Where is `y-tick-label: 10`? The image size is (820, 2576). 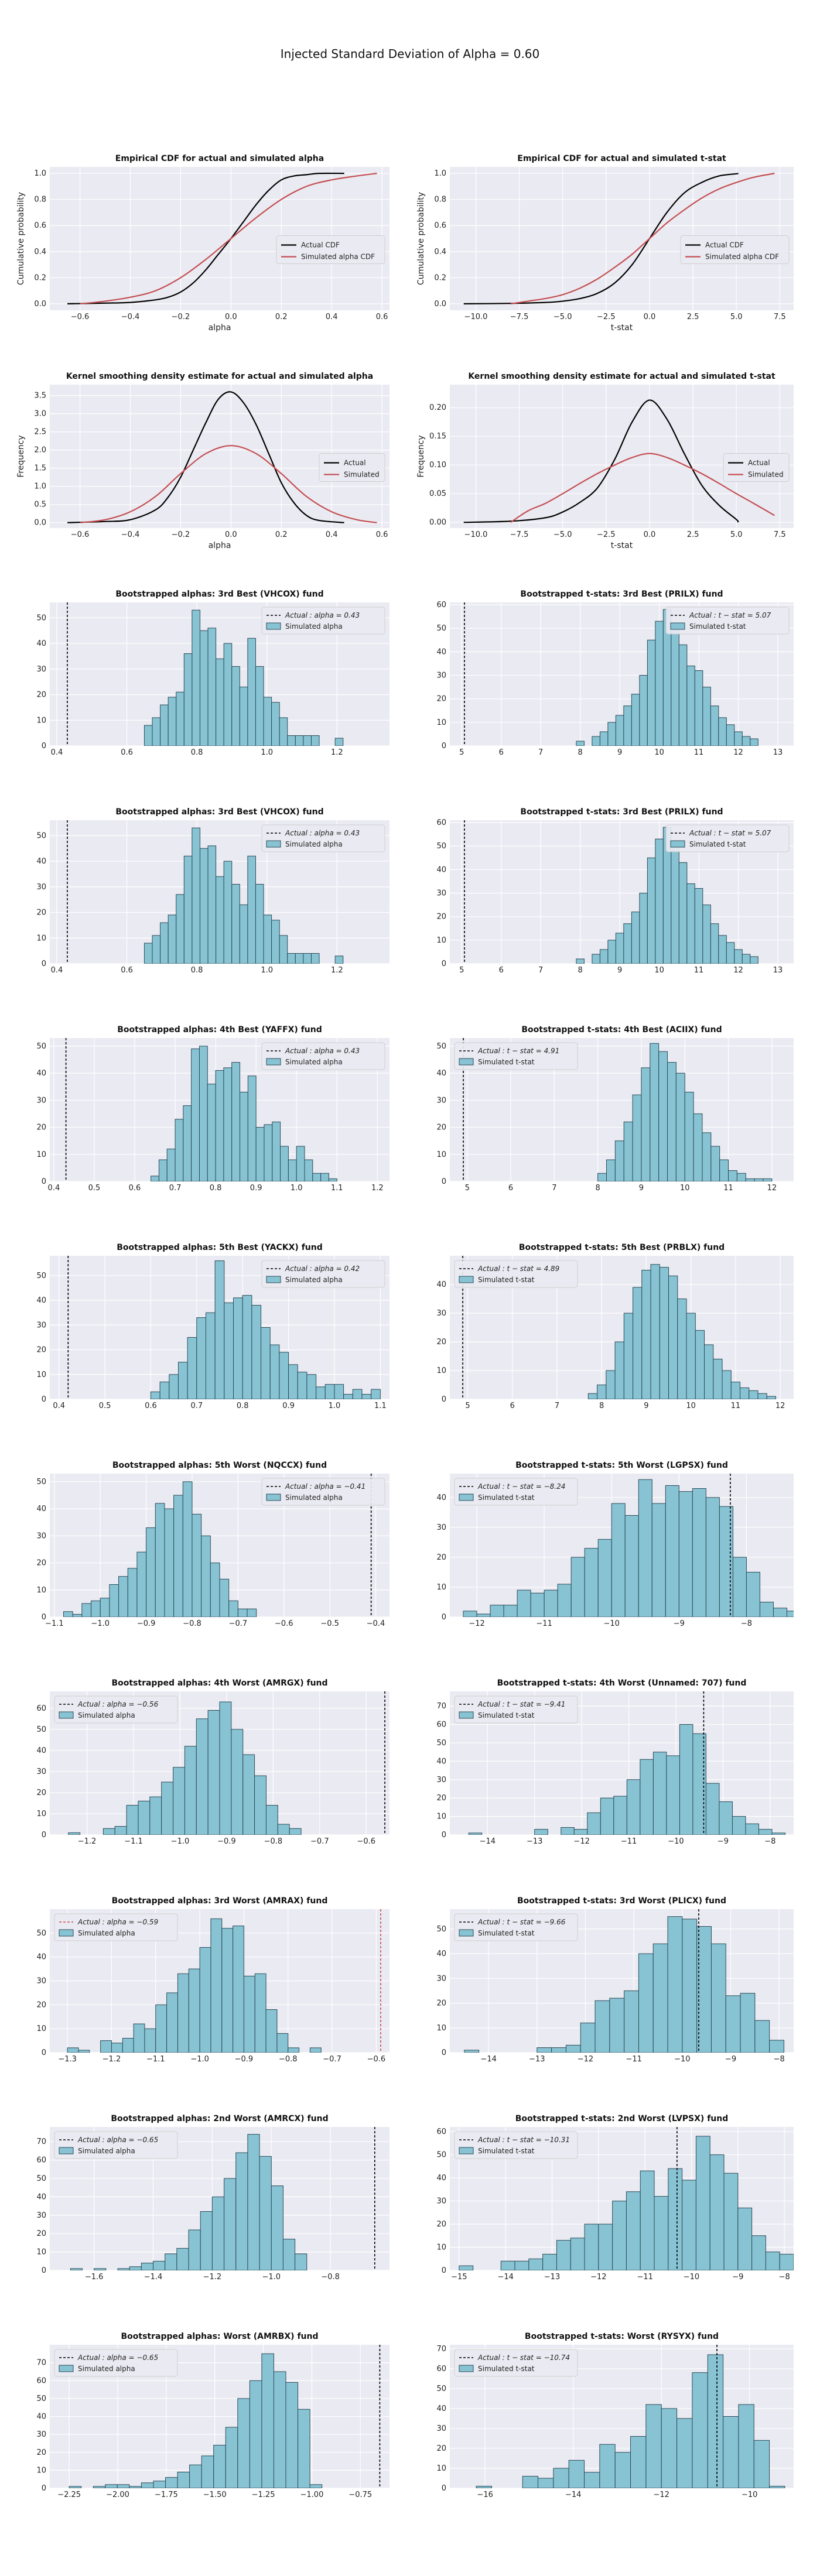 y-tick-label: 10 is located at coordinates (41, 1154).